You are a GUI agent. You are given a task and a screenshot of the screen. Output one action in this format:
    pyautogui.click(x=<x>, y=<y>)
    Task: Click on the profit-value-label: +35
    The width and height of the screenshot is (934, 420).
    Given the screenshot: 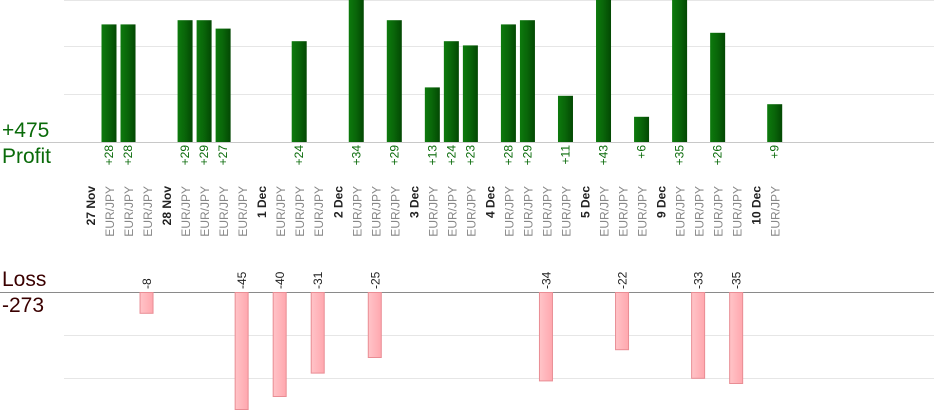 What is the action you would take?
    pyautogui.click(x=680, y=155)
    